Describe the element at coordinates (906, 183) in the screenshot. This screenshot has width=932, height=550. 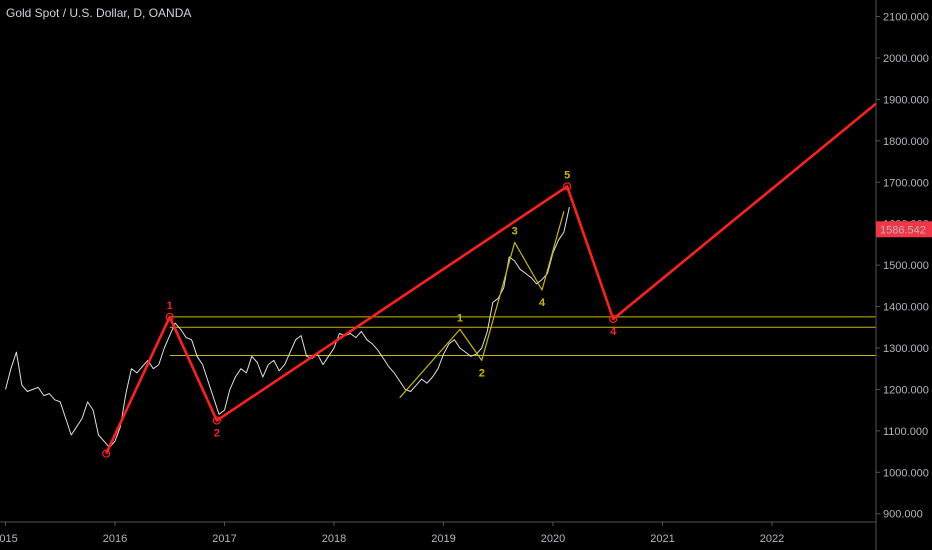
I see `y-tick-label: 1700.000` at that location.